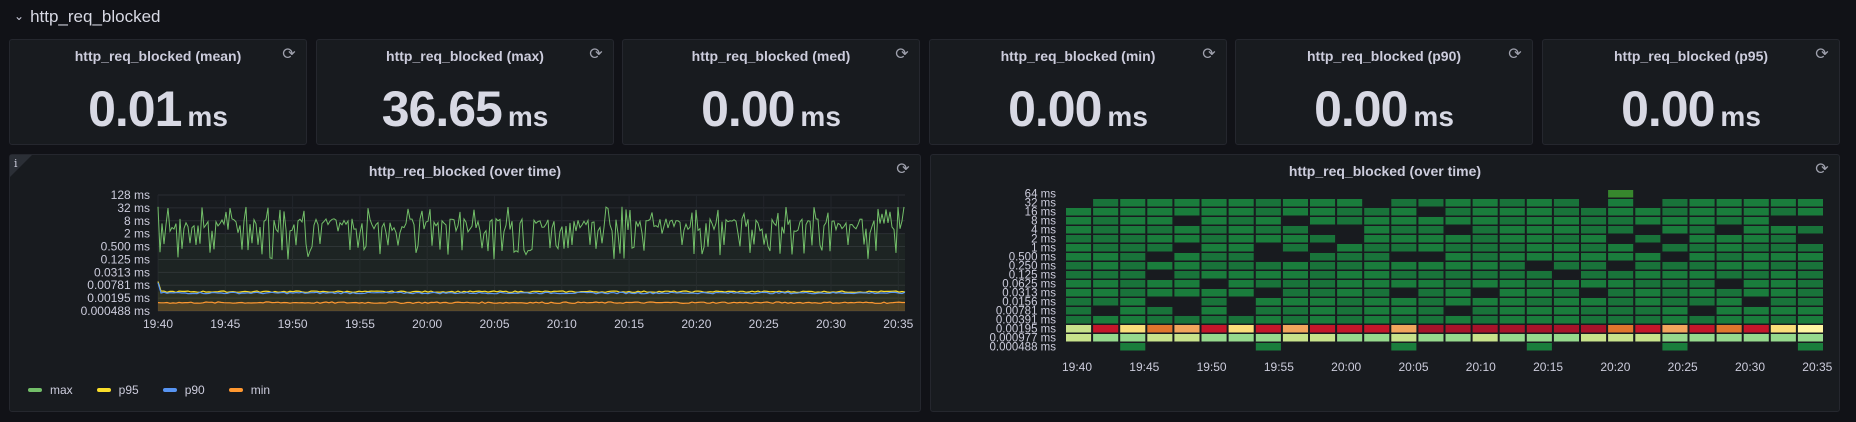  Describe the element at coordinates (1043, 240) in the screenshot. I see `y-bucket-label: 2 ms` at that location.